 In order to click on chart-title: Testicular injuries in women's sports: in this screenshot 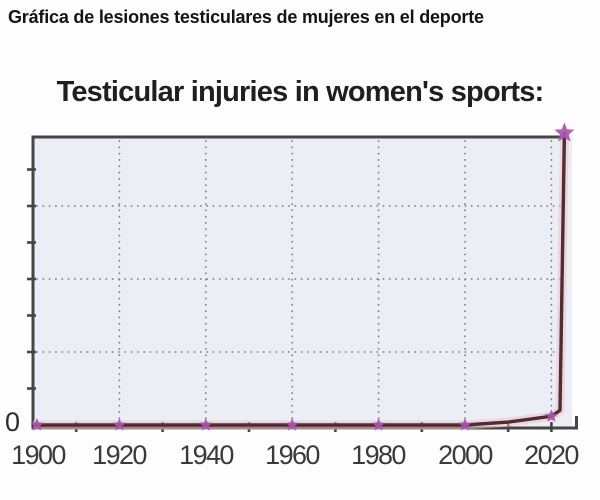, I will do `click(300, 92)`.